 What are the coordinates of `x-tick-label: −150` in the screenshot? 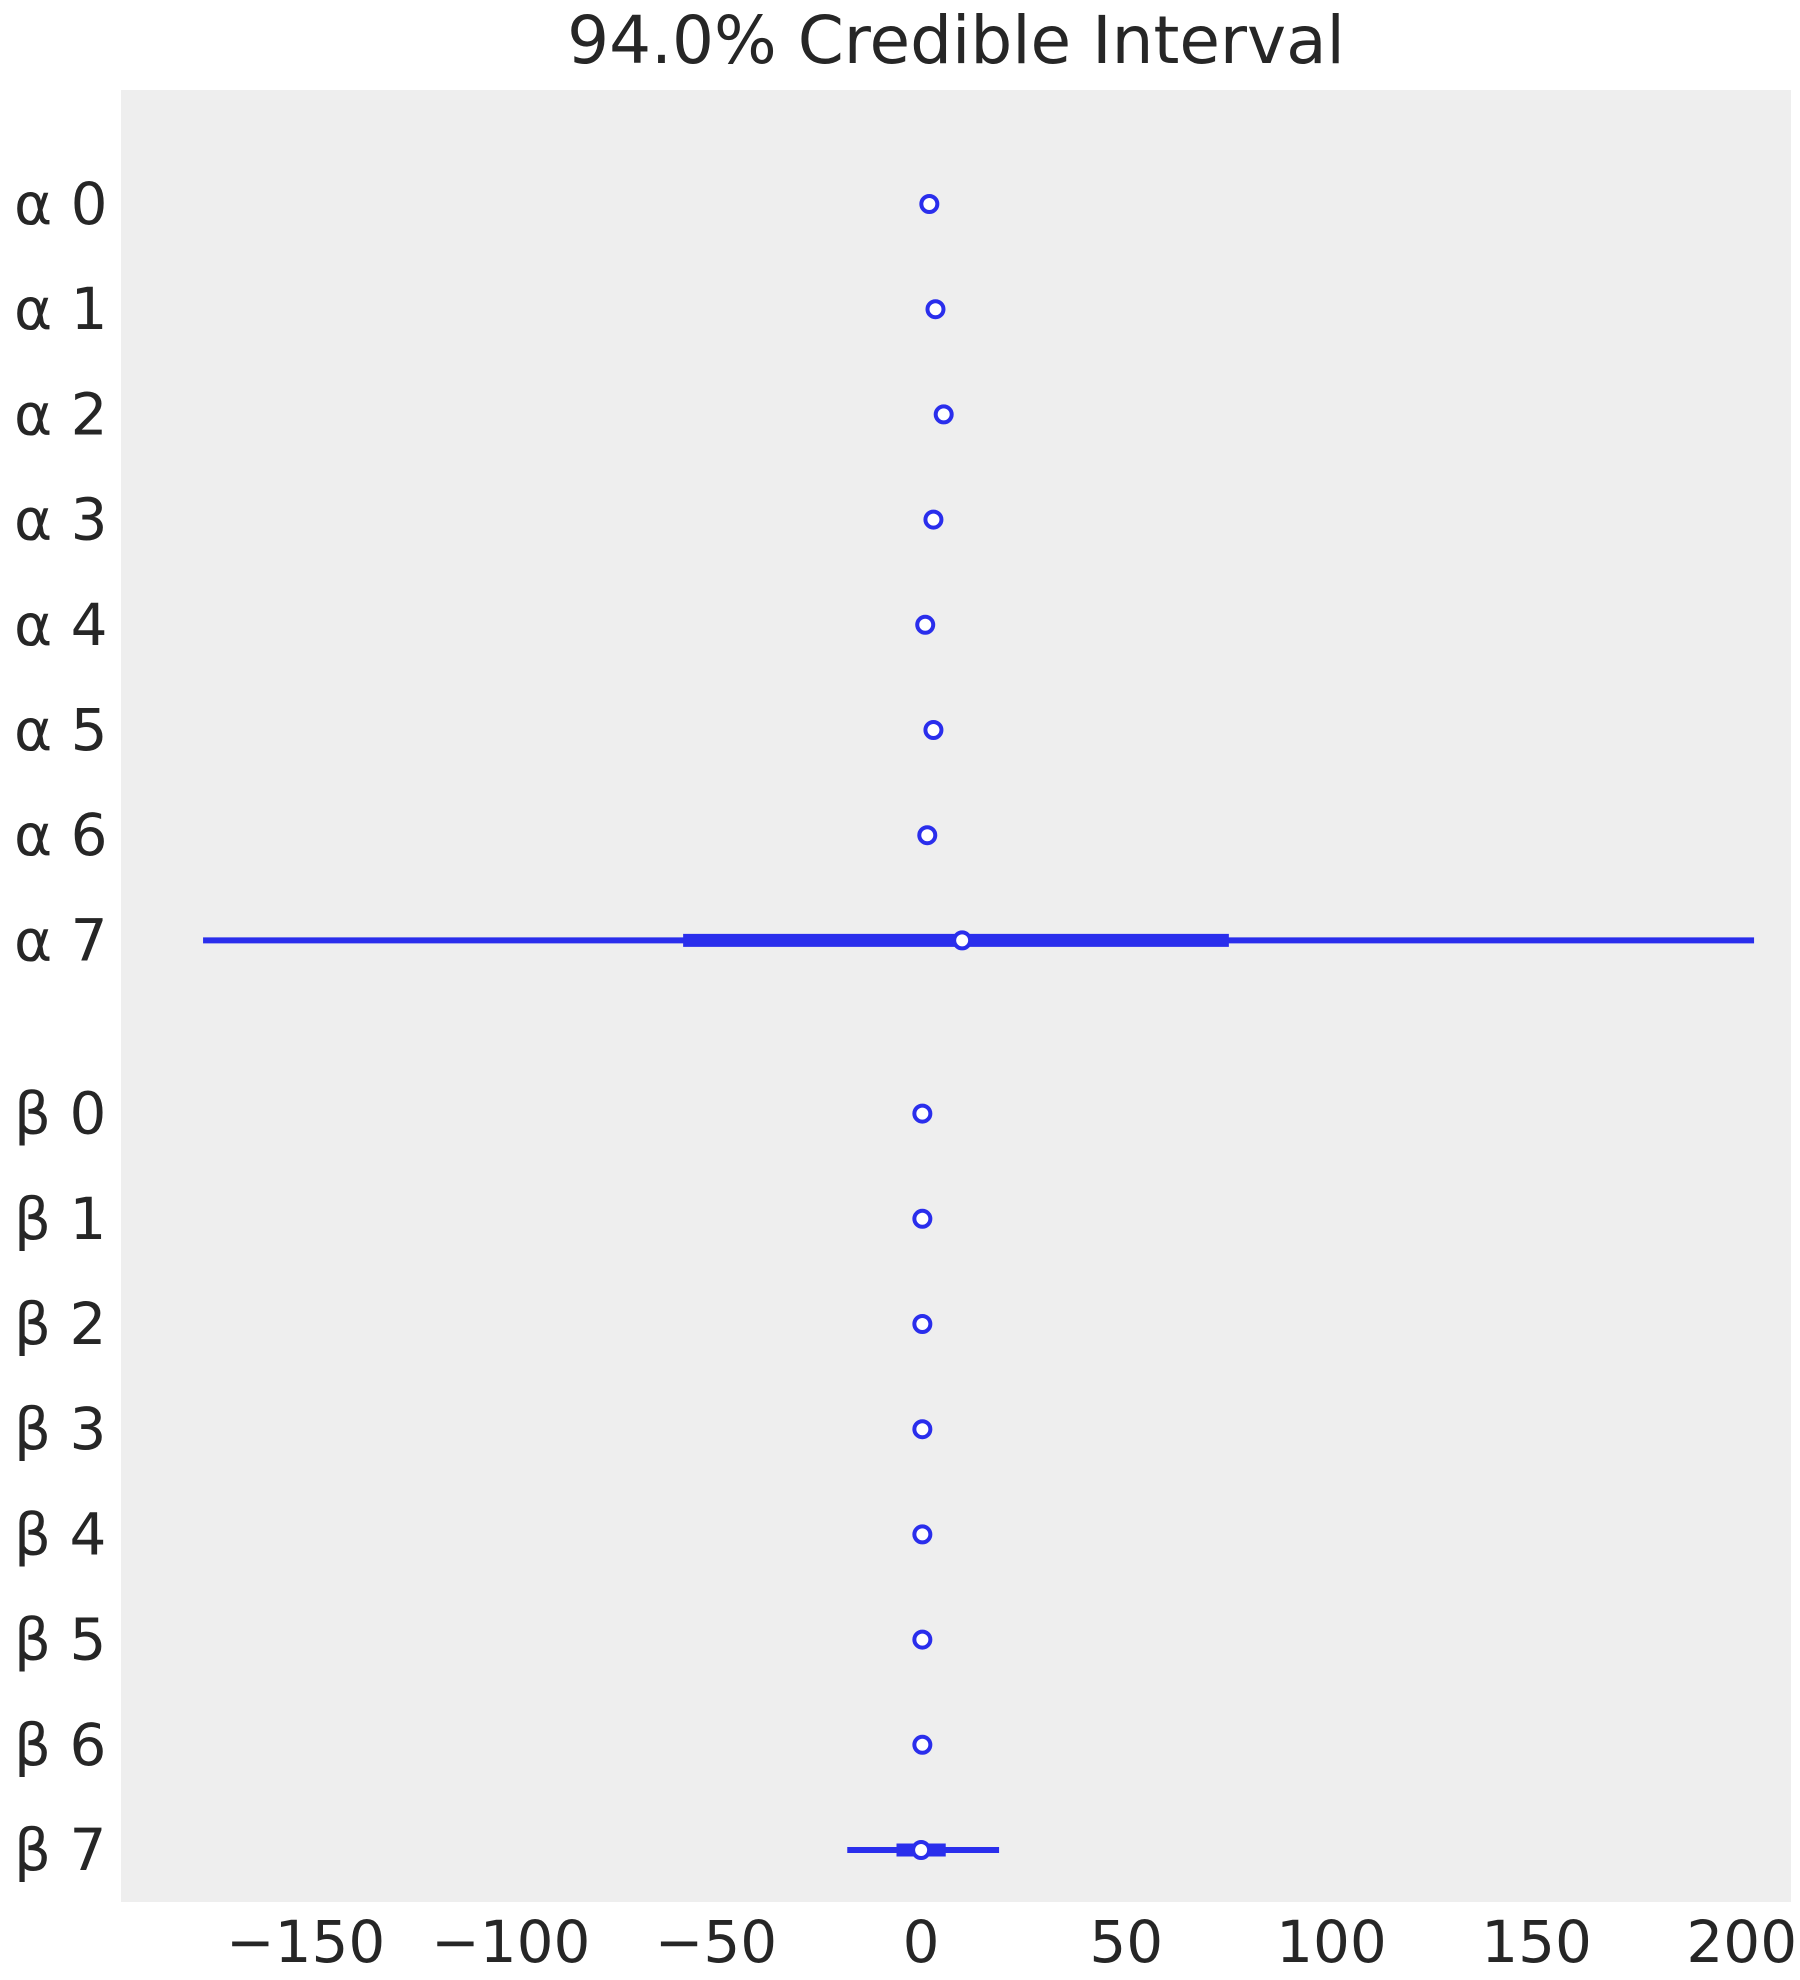 It's located at (305, 1942).